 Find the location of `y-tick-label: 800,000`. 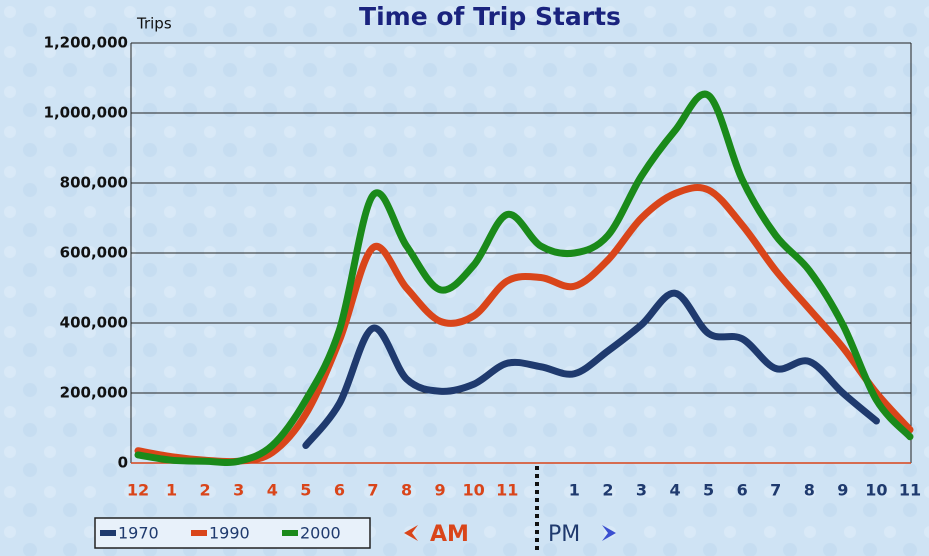

y-tick-label: 800,000 is located at coordinates (94, 183).